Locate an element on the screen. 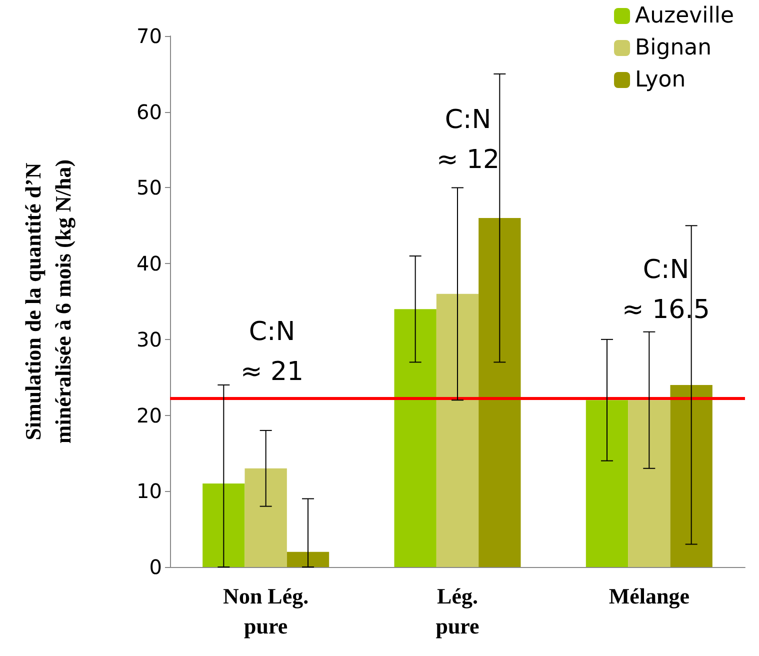 The height and width of the screenshot is (656, 759). y-tick-label: 40 is located at coordinates (149, 264).